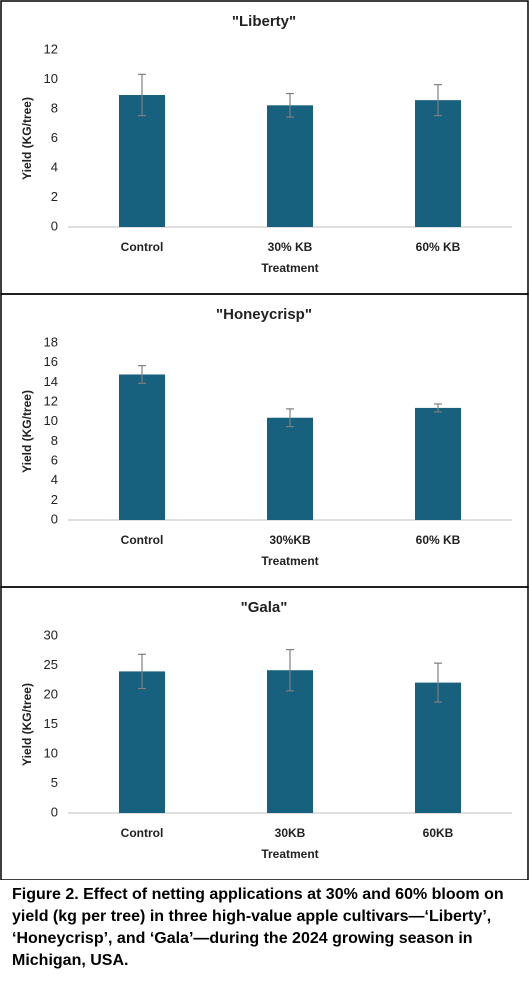 The image size is (529, 996). I want to click on x-tick-label: 30%KB, so click(290, 540).